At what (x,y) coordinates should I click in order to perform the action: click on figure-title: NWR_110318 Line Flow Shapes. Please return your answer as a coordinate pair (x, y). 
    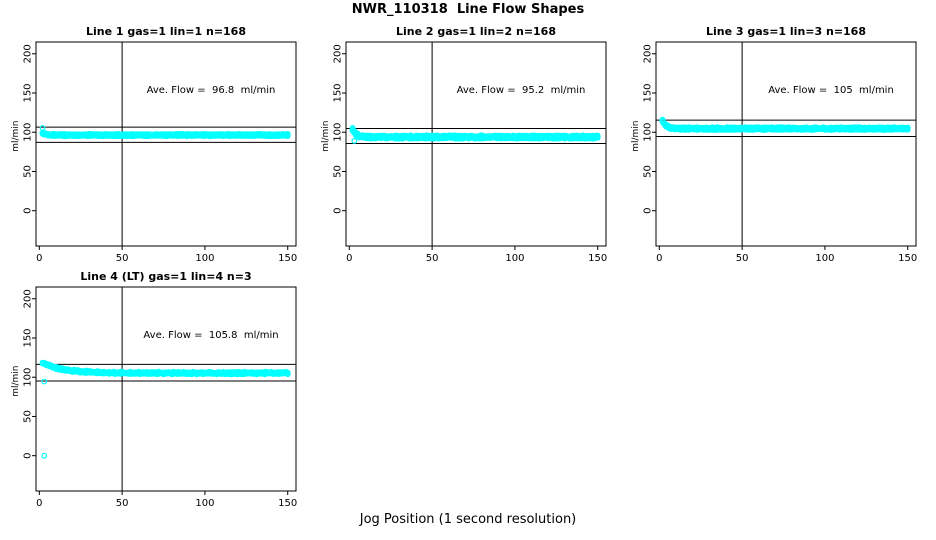
    Looking at the image, I should click on (468, 9).